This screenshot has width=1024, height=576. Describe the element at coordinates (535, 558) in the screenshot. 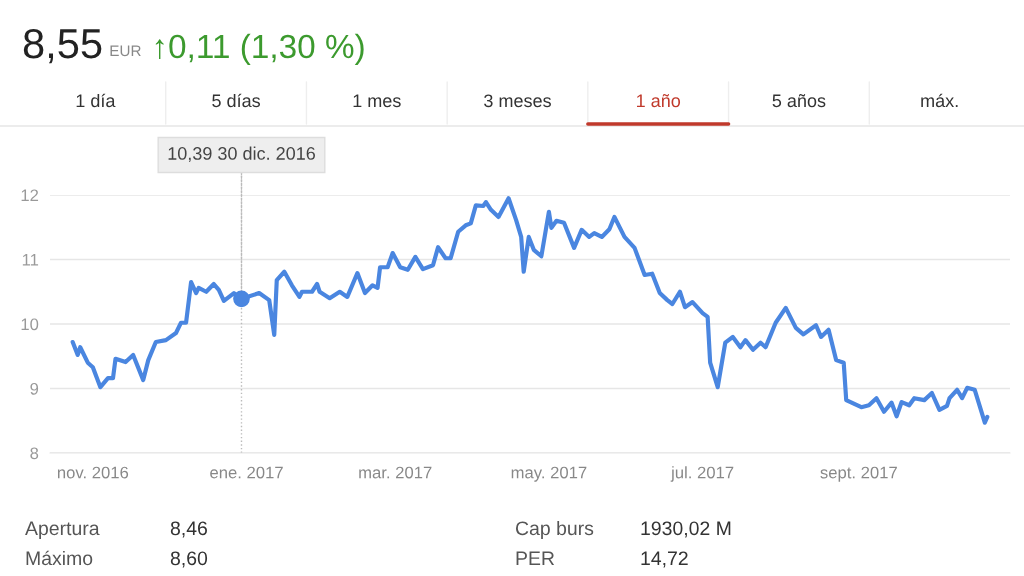

I see `text: PER` at that location.